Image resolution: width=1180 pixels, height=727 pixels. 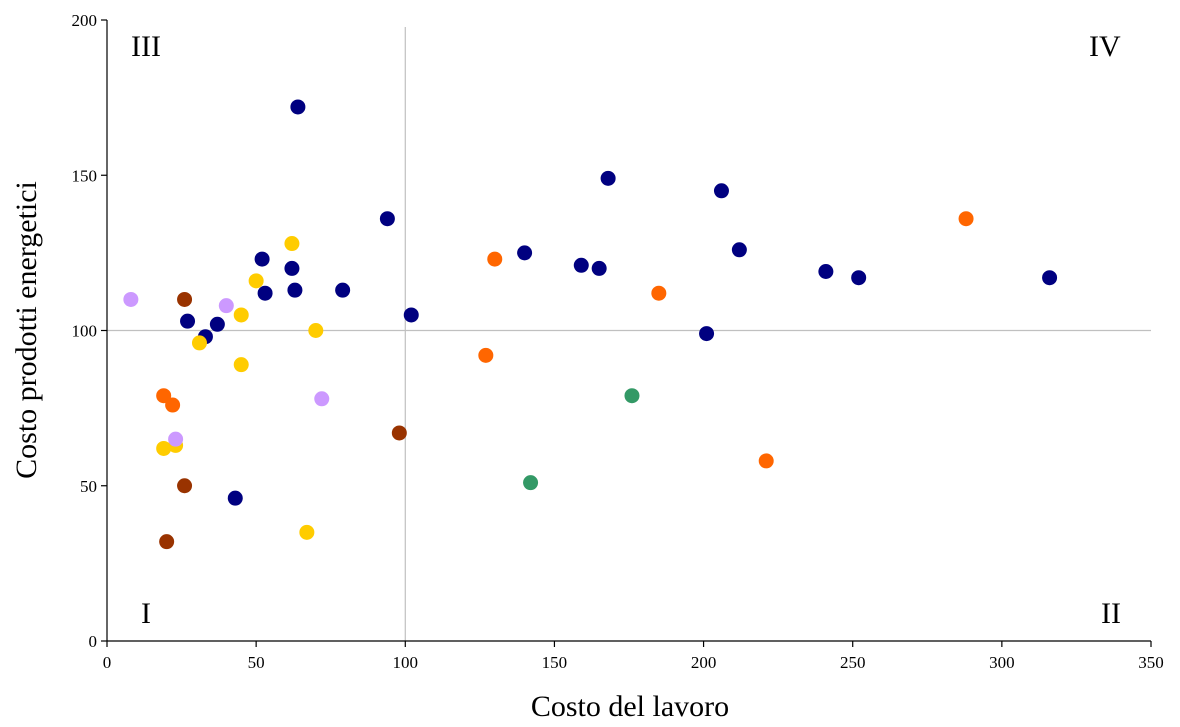 What do you see at coordinates (555, 662) in the screenshot?
I see `x-tick-label: 150` at bounding box center [555, 662].